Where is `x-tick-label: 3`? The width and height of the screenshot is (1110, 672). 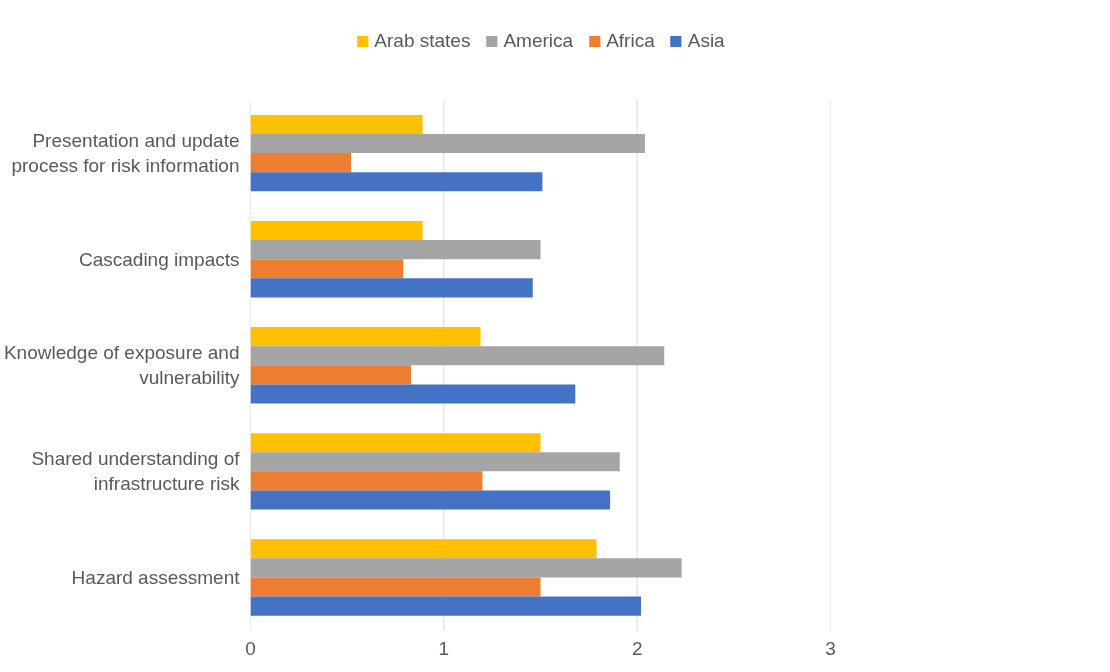 x-tick-label: 3 is located at coordinates (830, 648).